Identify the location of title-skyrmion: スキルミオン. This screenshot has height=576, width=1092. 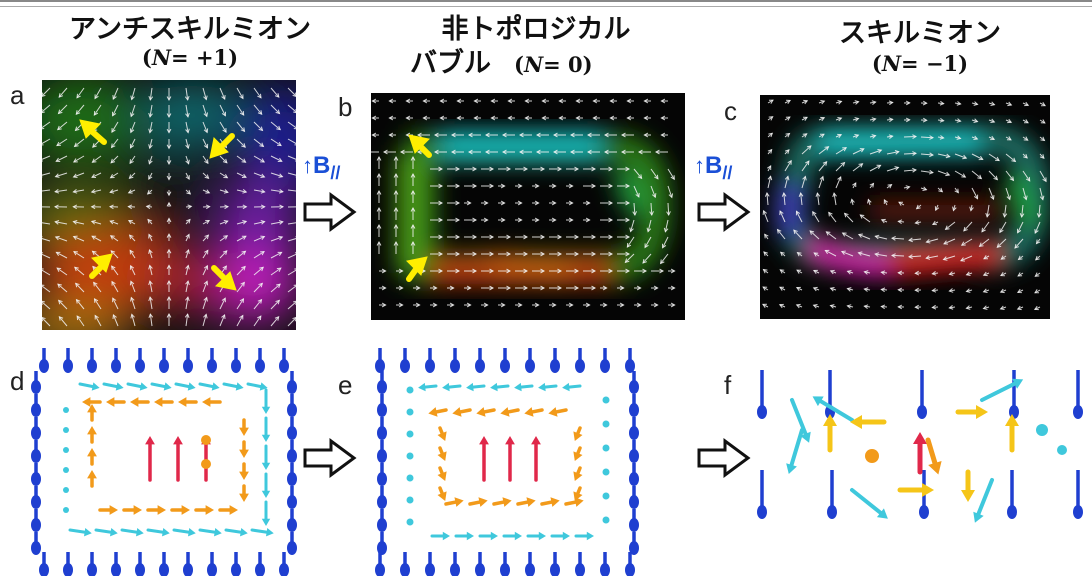
(920, 33).